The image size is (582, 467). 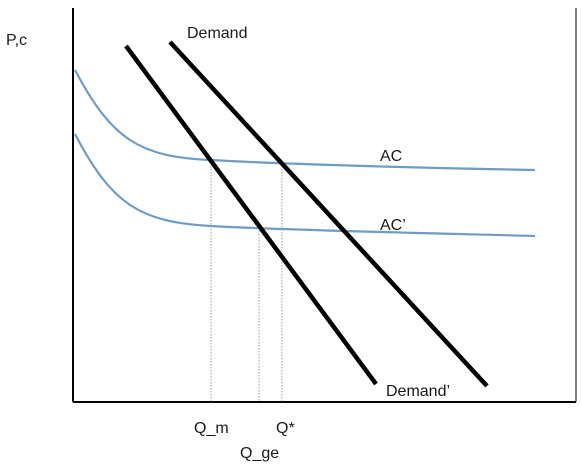 What do you see at coordinates (259, 453) in the screenshot?
I see `q-ge-label: Q_ge` at bounding box center [259, 453].